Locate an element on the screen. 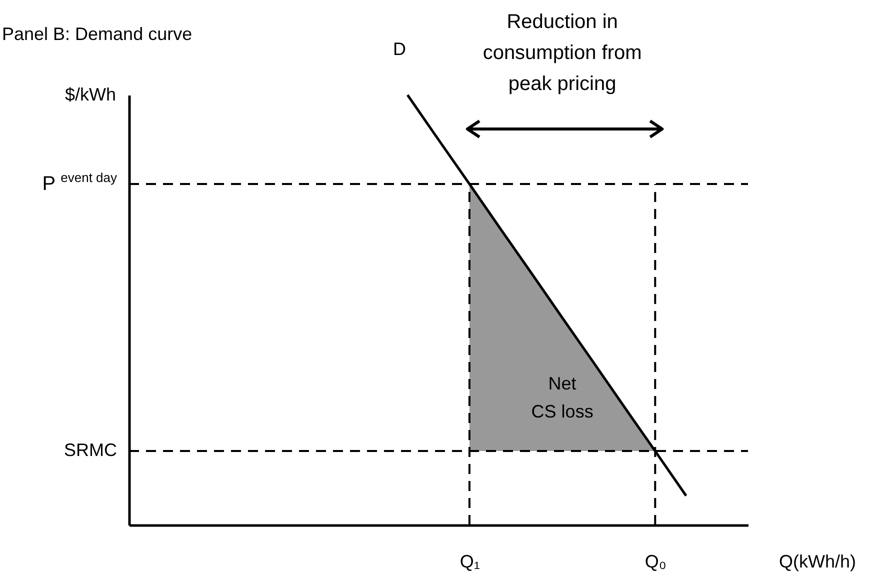 The height and width of the screenshot is (577, 880). annotation: Reduction in consumption from peak pricing is located at coordinates (562, 53).